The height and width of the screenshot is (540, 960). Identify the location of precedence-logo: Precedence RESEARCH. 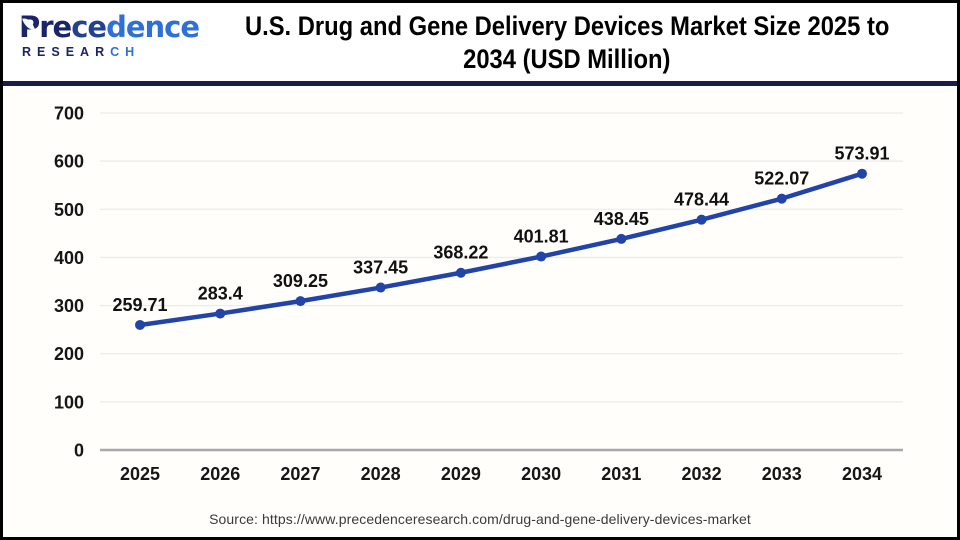
(109, 34).